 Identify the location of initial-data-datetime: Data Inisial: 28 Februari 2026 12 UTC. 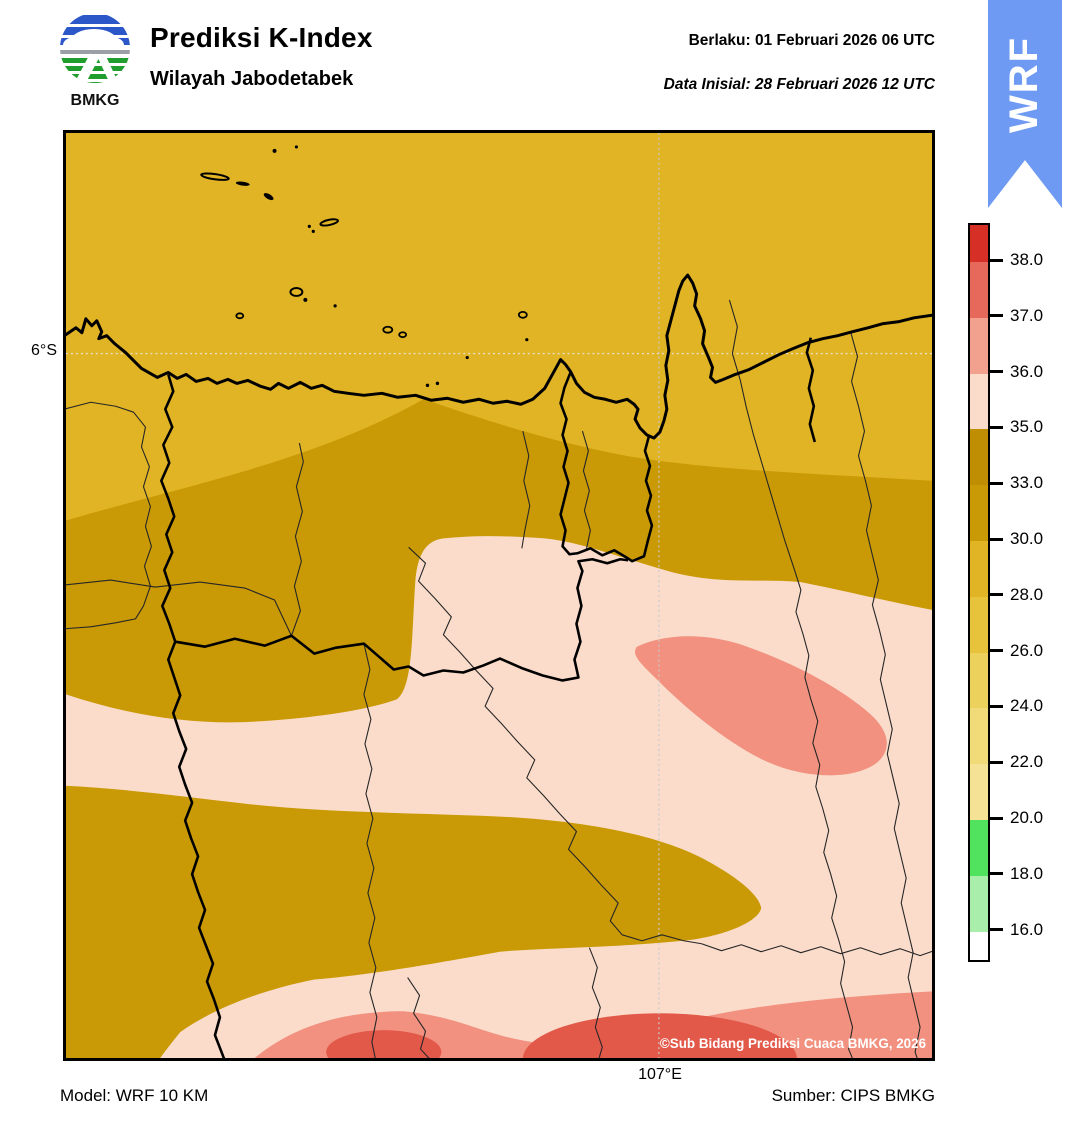
(799, 84).